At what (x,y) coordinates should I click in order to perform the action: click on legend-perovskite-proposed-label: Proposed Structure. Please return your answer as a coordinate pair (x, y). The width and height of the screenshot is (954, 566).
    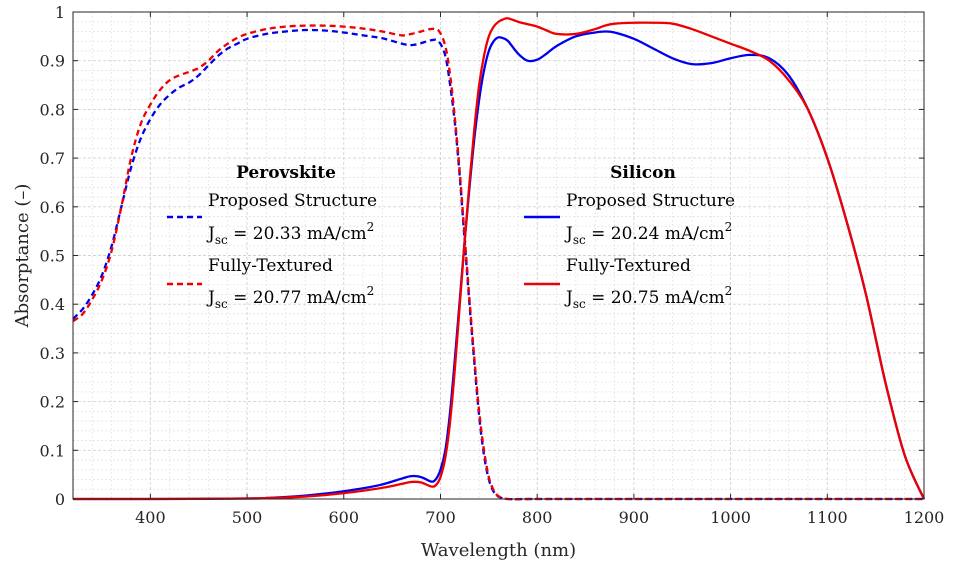
    Looking at the image, I should click on (292, 201).